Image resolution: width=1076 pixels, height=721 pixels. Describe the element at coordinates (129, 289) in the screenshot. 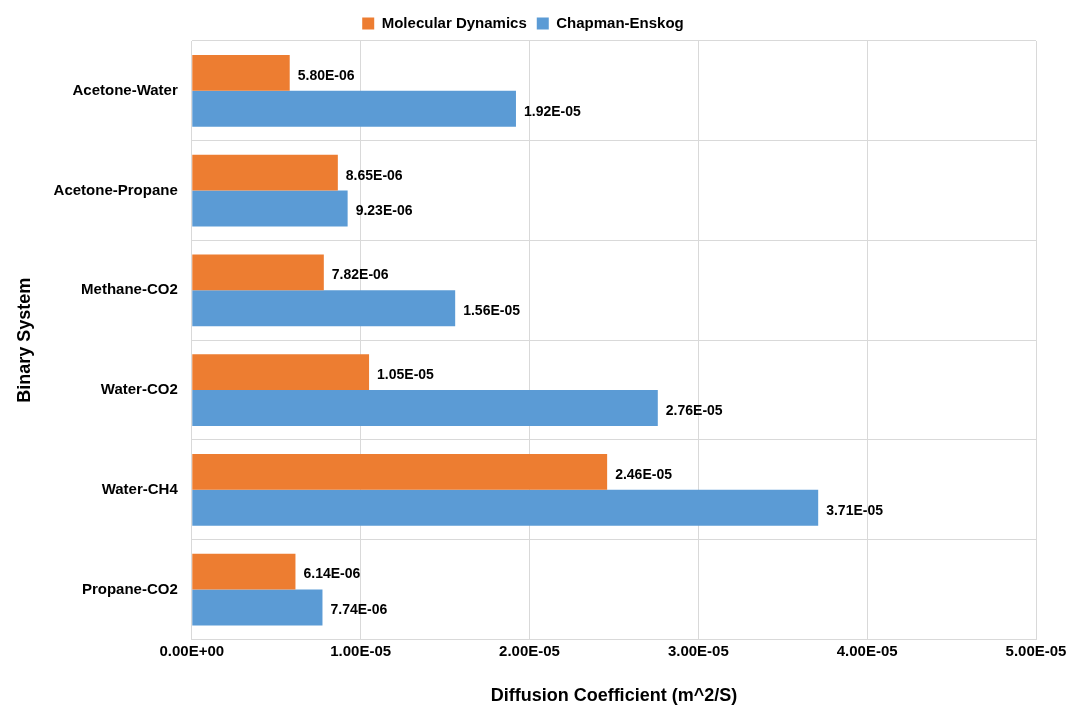

I see `y-tick-label: Methane-CO2` at that location.